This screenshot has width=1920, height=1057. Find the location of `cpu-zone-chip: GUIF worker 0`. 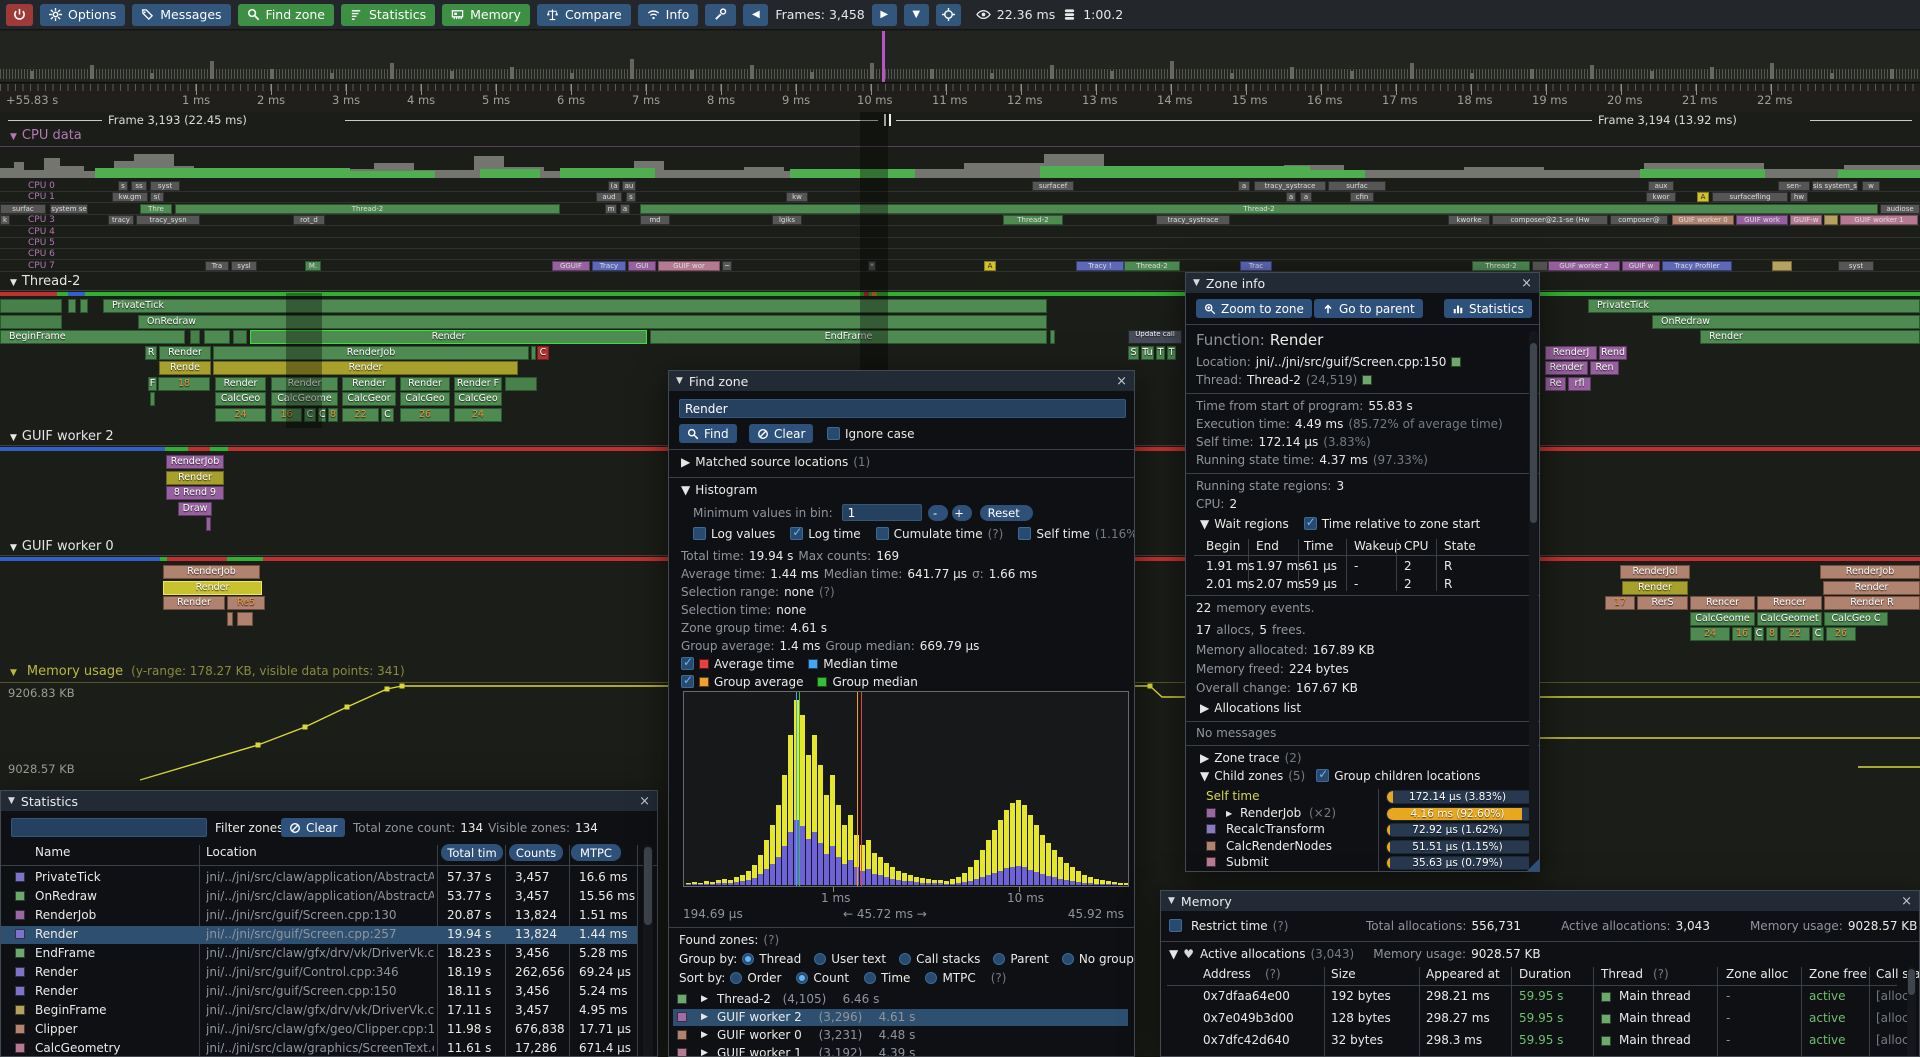

cpu-zone-chip: GUIF worker 0 is located at coordinates (1703, 220).